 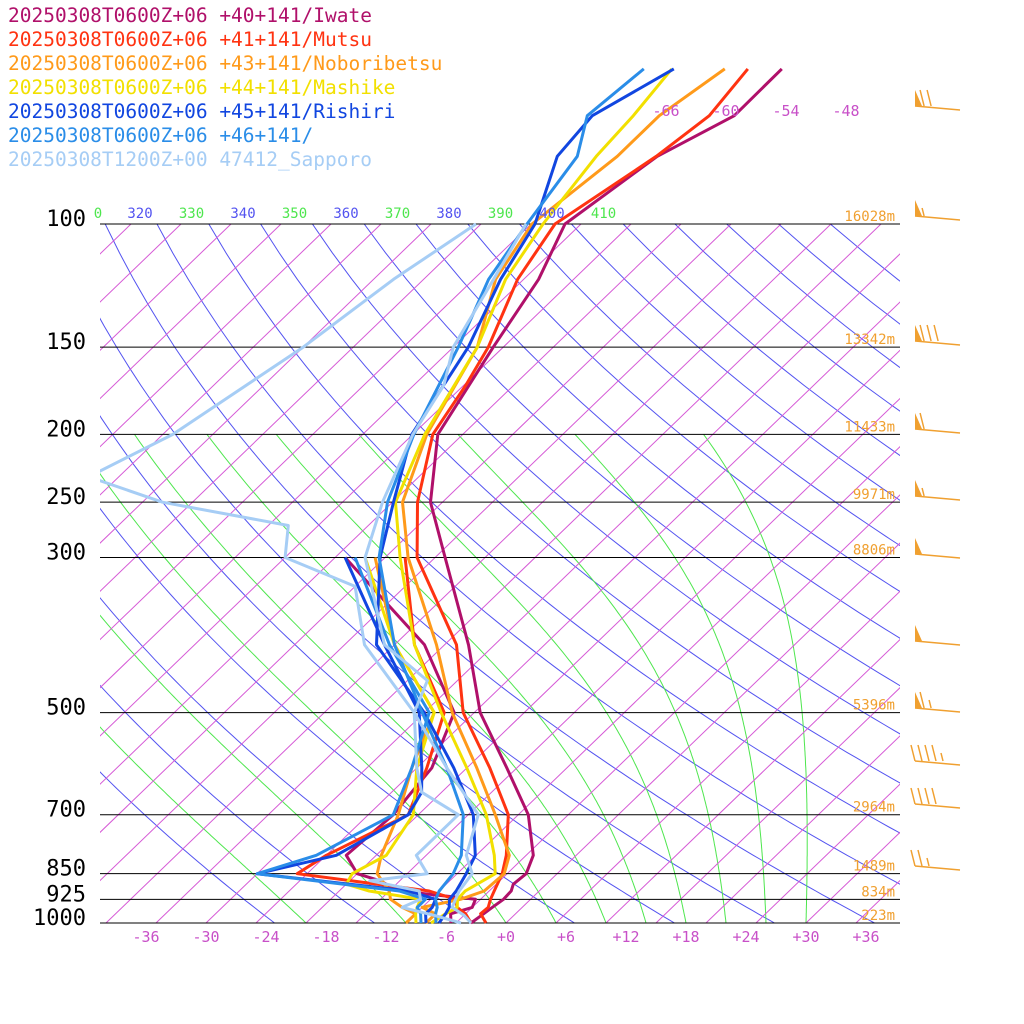 What do you see at coordinates (66, 497) in the screenshot?
I see `pressure-label: 250` at bounding box center [66, 497].